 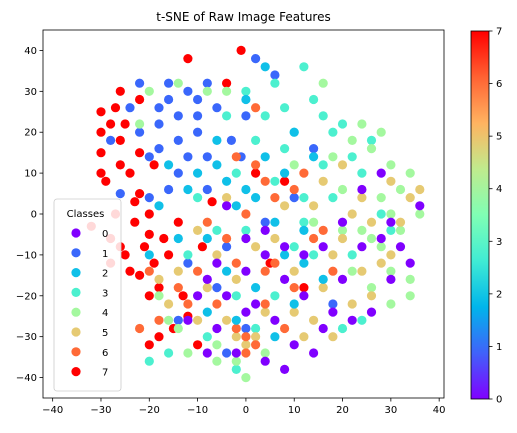 What do you see at coordinates (499, 189) in the screenshot?
I see `colorbar-tick-label: 4` at bounding box center [499, 189].